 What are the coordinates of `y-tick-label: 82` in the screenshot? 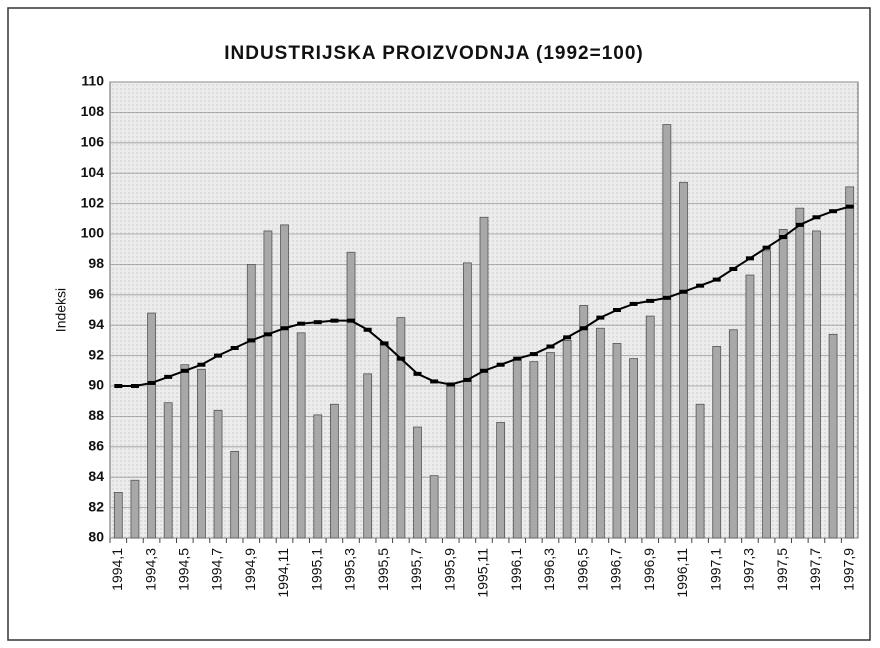 It's located at (96, 506).